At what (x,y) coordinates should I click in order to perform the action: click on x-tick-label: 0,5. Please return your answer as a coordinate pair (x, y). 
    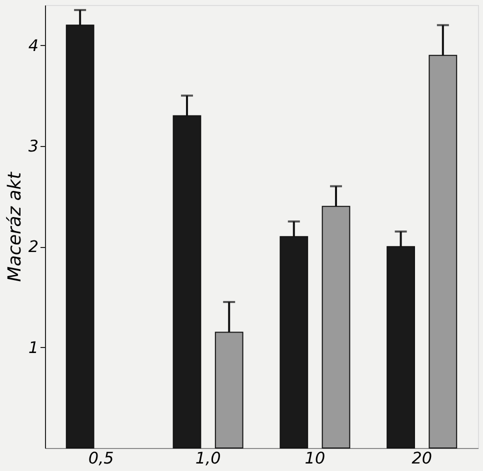
    Looking at the image, I should click on (101, 458).